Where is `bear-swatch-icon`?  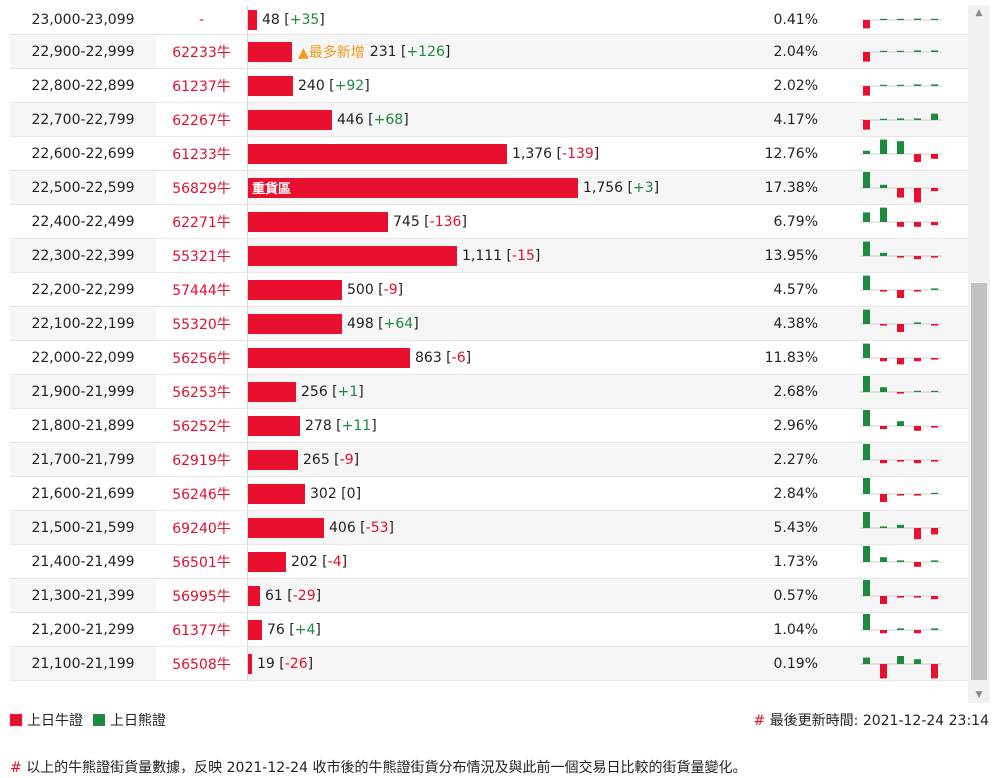 bear-swatch-icon is located at coordinates (99, 720).